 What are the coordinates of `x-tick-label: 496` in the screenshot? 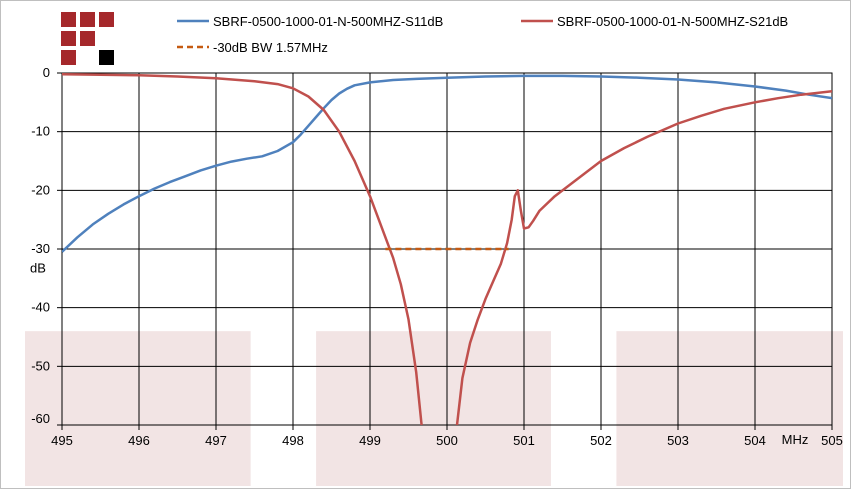 It's located at (139, 440).